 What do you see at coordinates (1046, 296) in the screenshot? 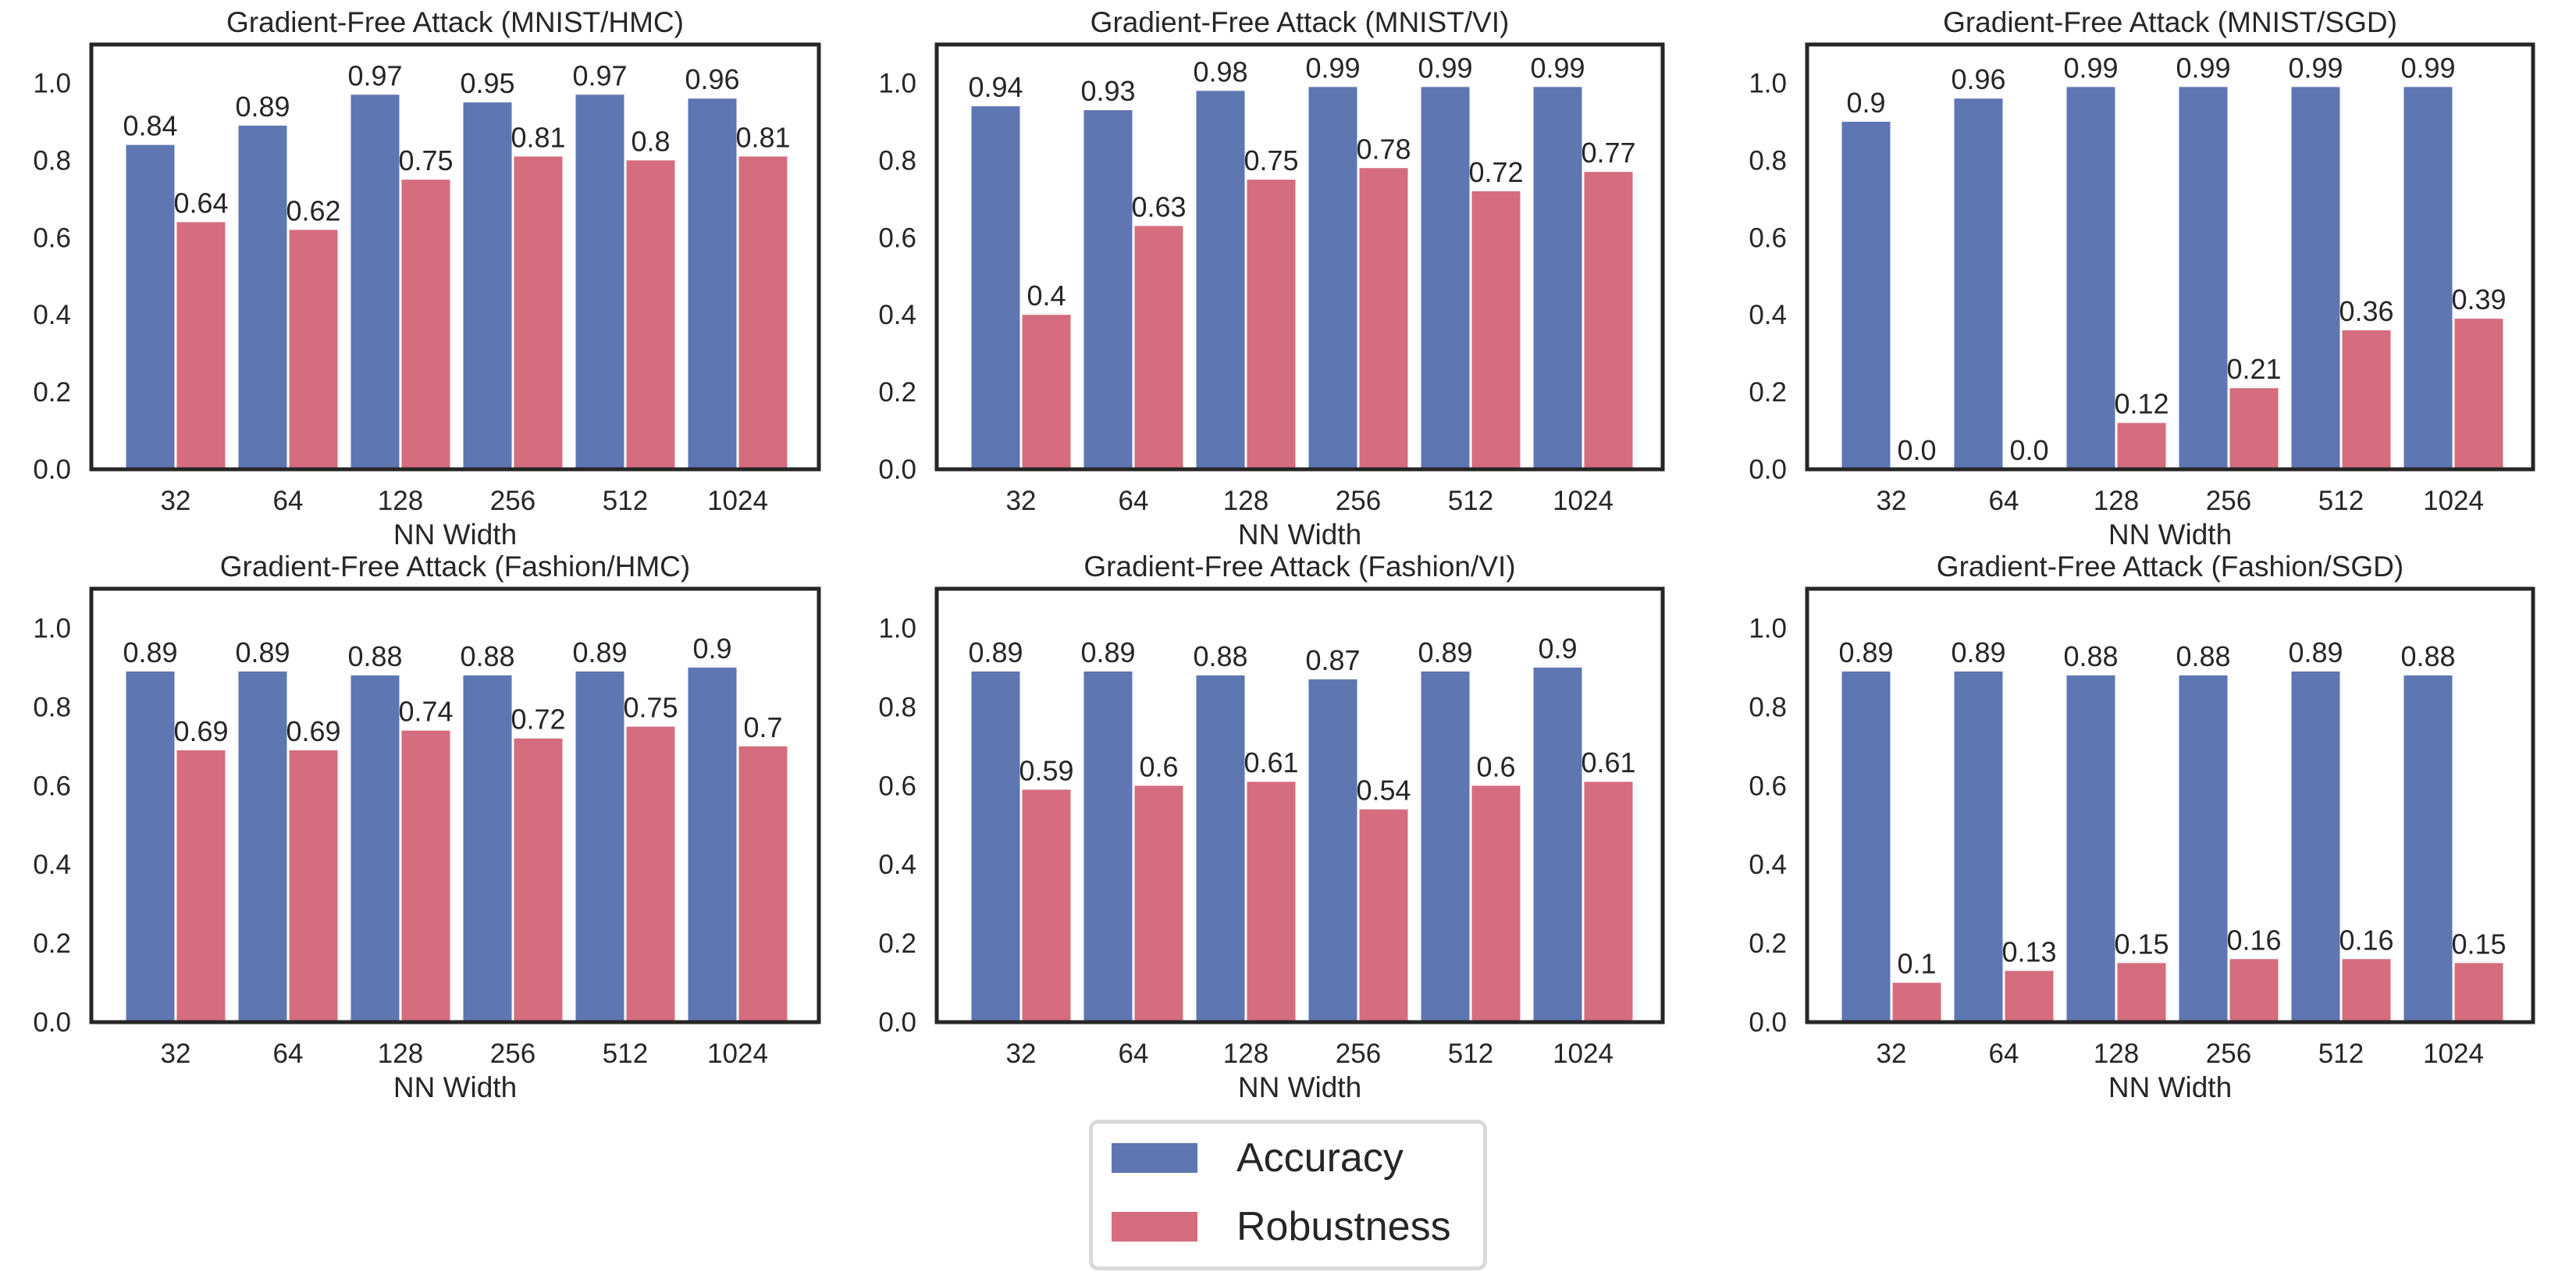
I see `data-label-robustness: 0.4` at bounding box center [1046, 296].